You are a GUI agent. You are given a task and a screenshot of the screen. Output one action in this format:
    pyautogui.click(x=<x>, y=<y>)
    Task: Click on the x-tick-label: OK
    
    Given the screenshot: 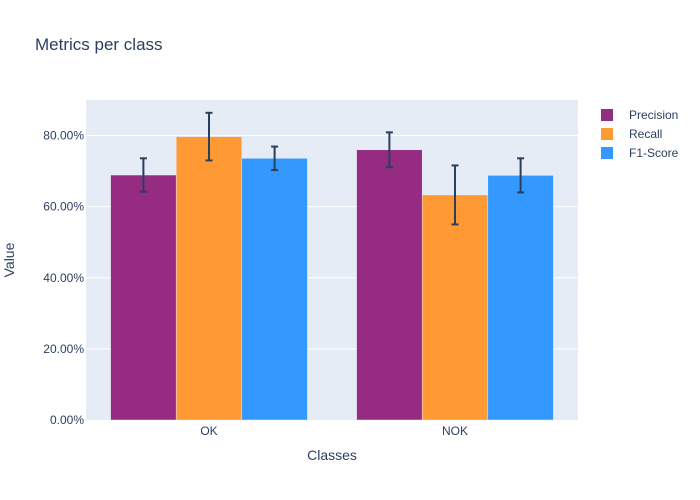 What is the action you would take?
    pyautogui.click(x=208, y=431)
    